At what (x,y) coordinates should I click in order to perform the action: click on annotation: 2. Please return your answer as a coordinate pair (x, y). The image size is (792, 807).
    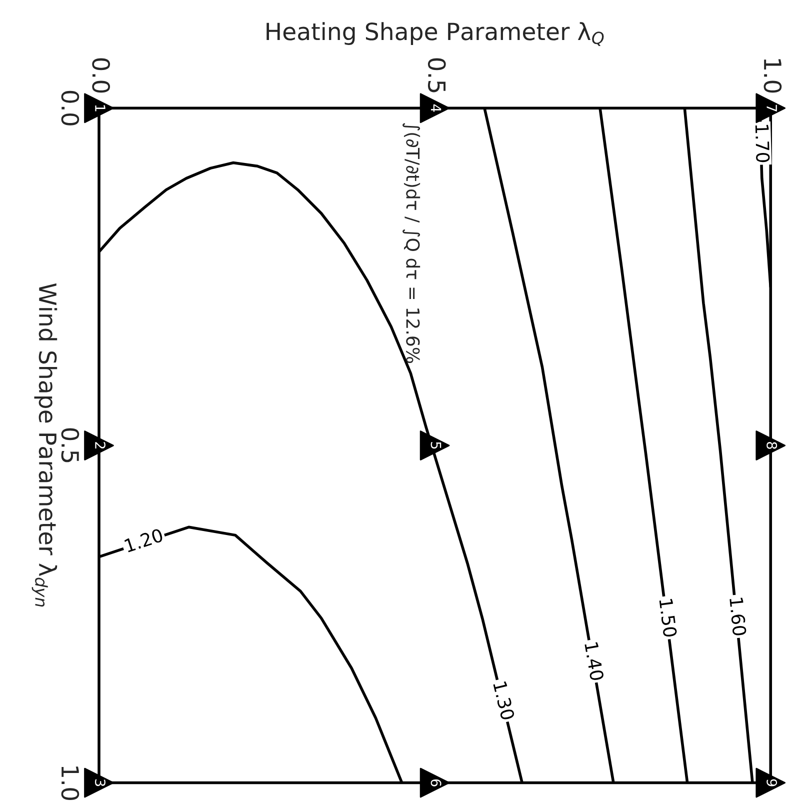
    Looking at the image, I should click on (100, 445).